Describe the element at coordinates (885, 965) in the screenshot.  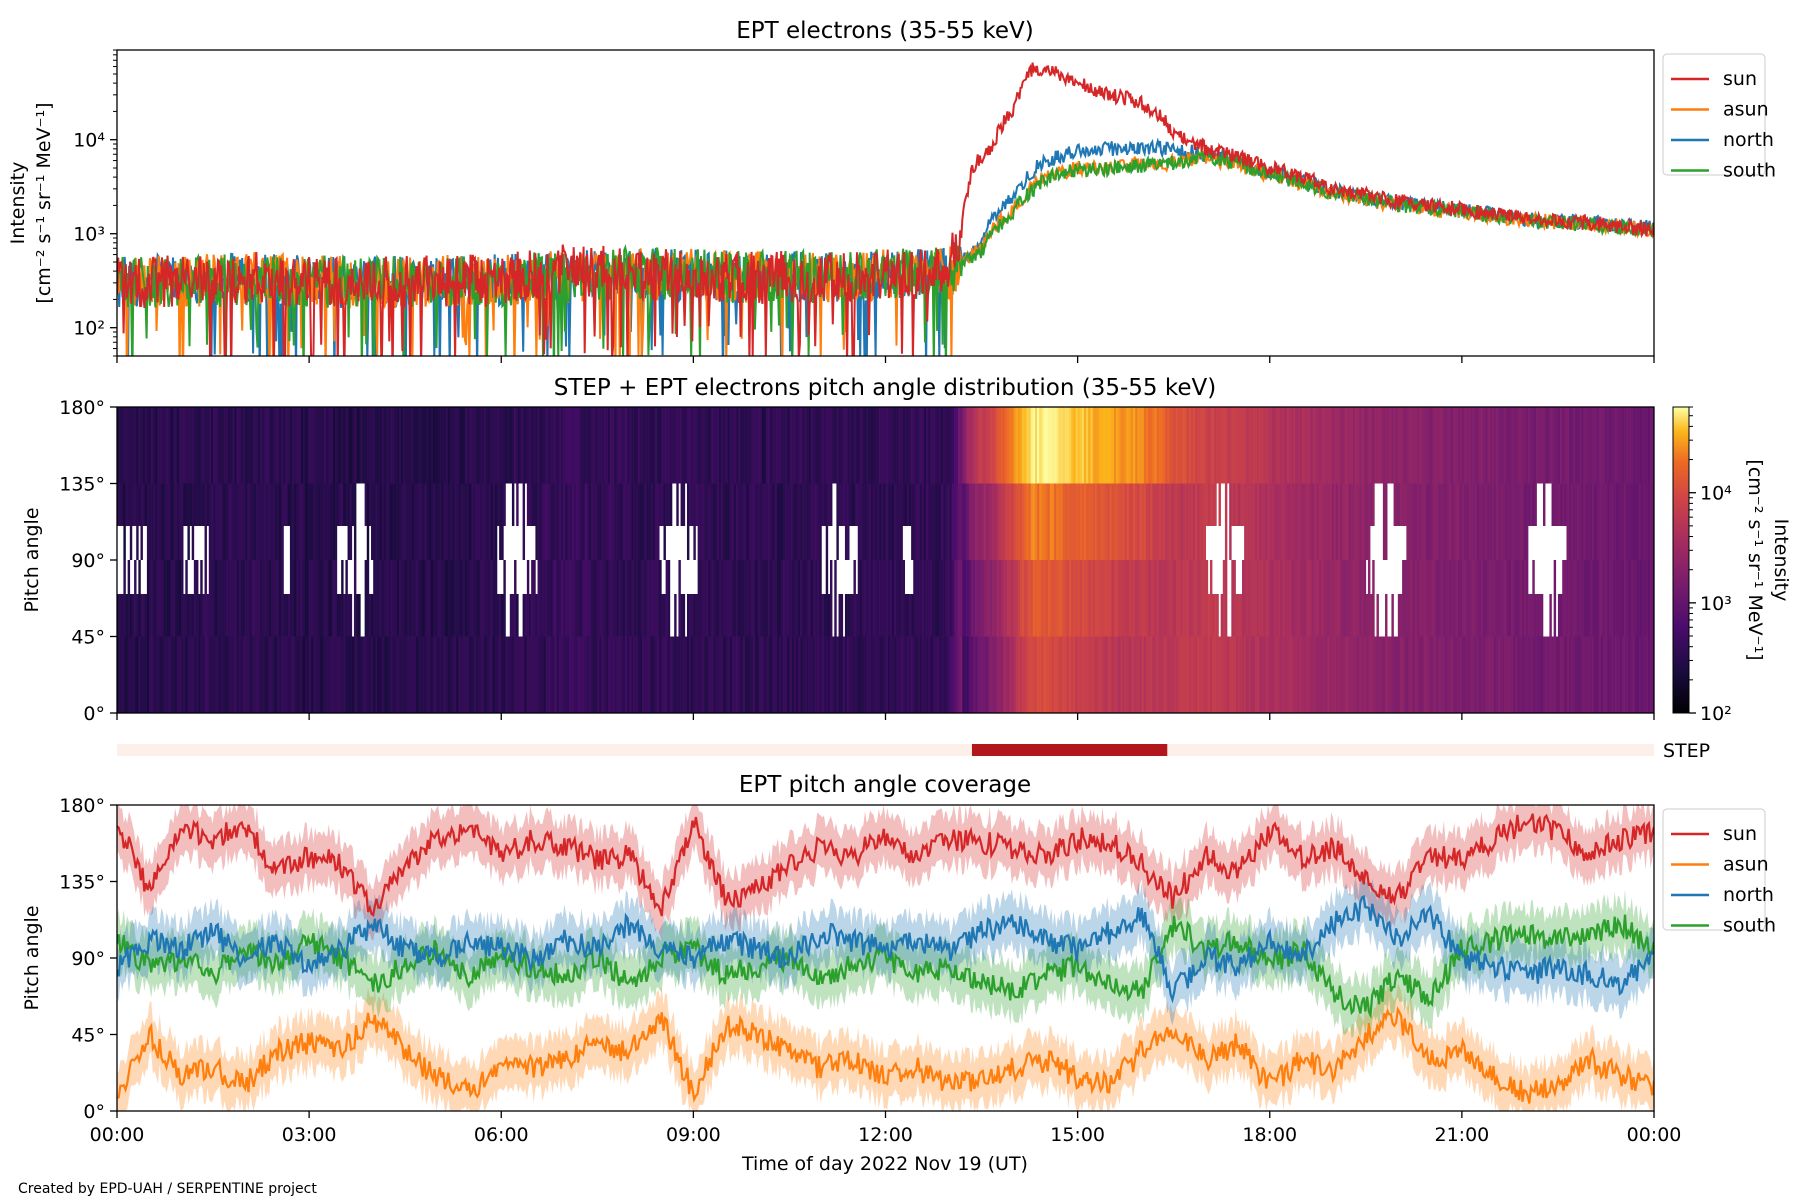
I see `coverage-band-south` at that location.